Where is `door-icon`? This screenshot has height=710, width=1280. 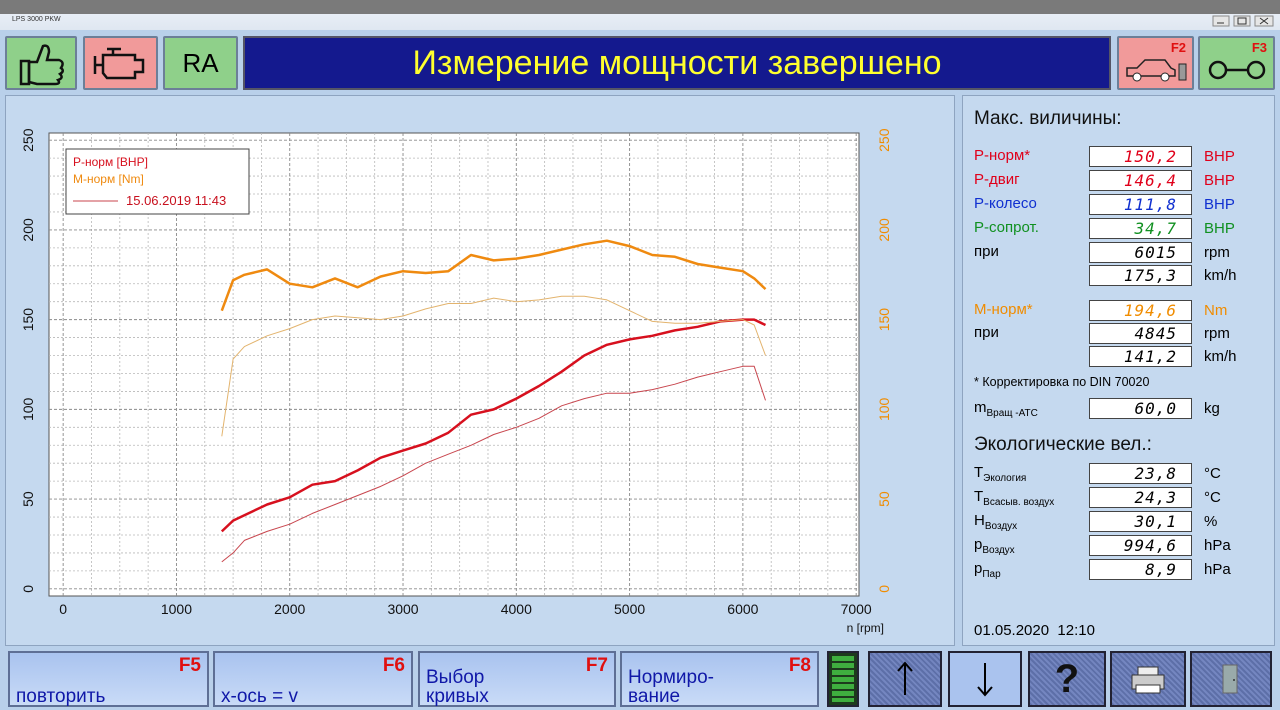 door-icon is located at coordinates (1230, 679).